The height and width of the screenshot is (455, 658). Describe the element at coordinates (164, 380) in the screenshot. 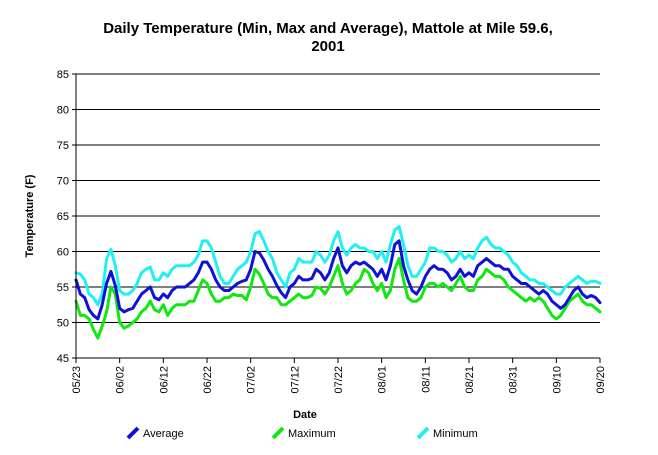

I see `x-tick-label-06-12: 06/12` at that location.